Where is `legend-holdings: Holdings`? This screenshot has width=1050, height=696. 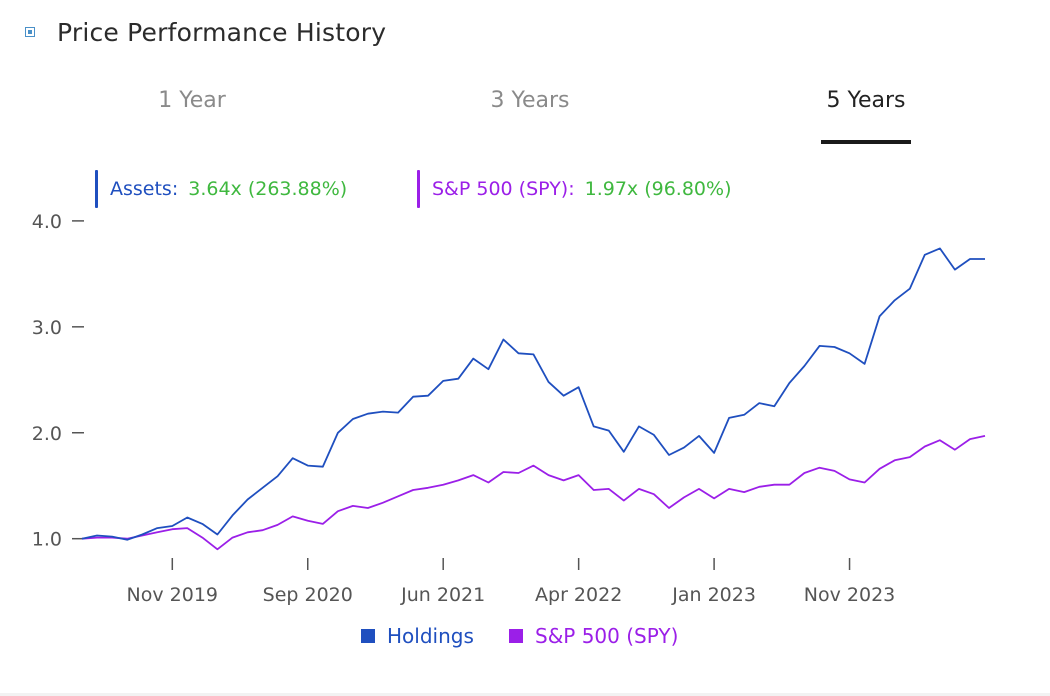
legend-holdings: Holdings is located at coordinates (417, 636).